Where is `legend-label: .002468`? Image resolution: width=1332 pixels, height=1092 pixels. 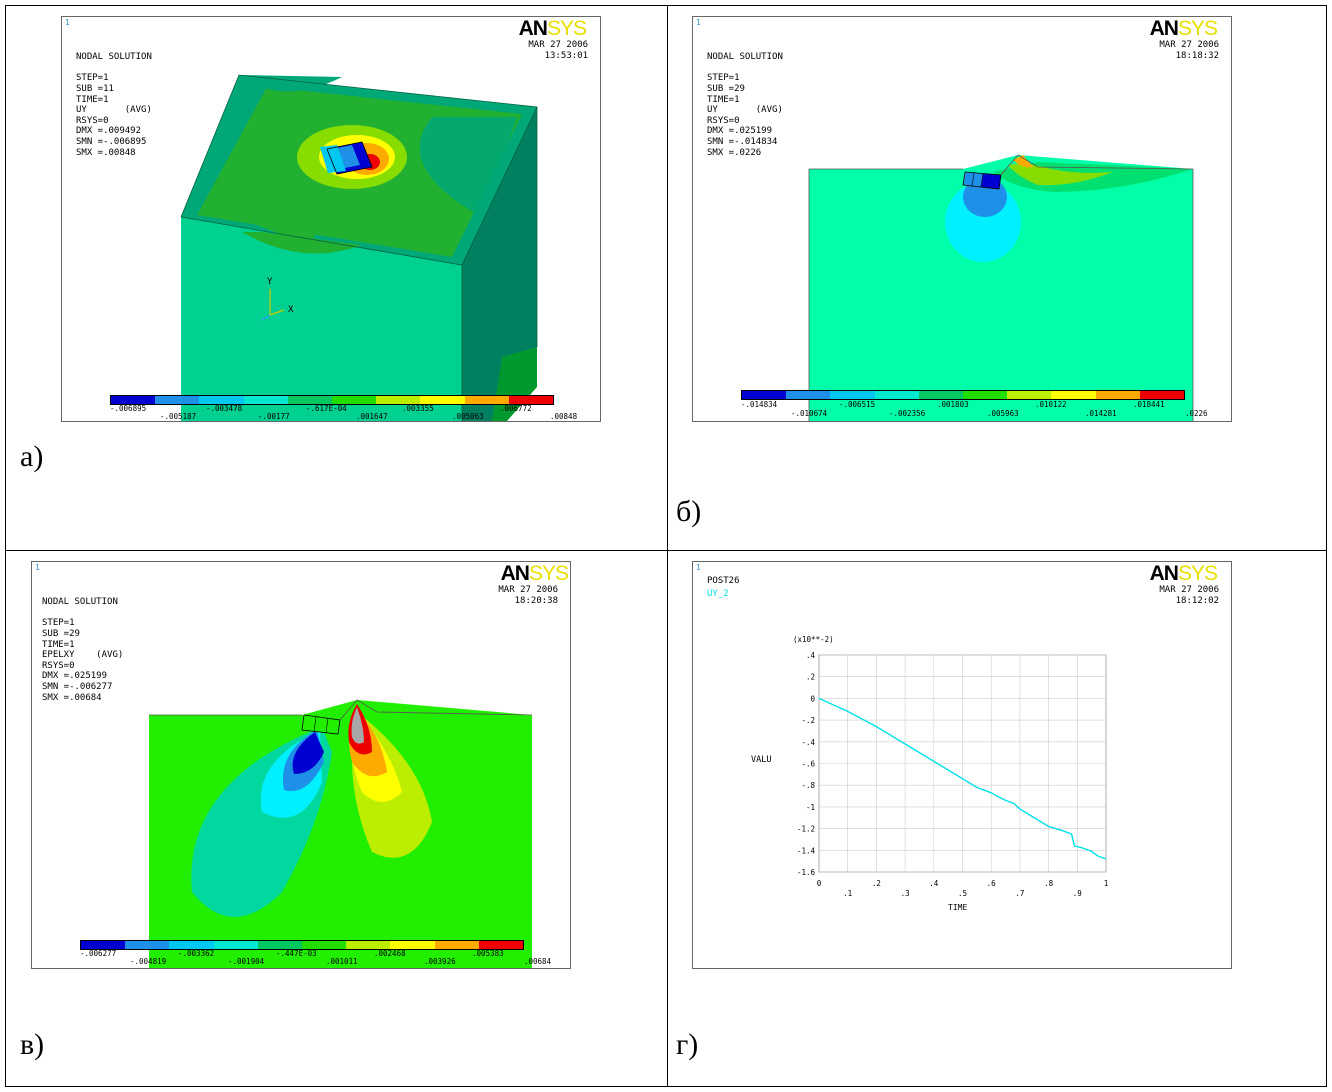
legend-label: .002468 is located at coordinates (390, 953).